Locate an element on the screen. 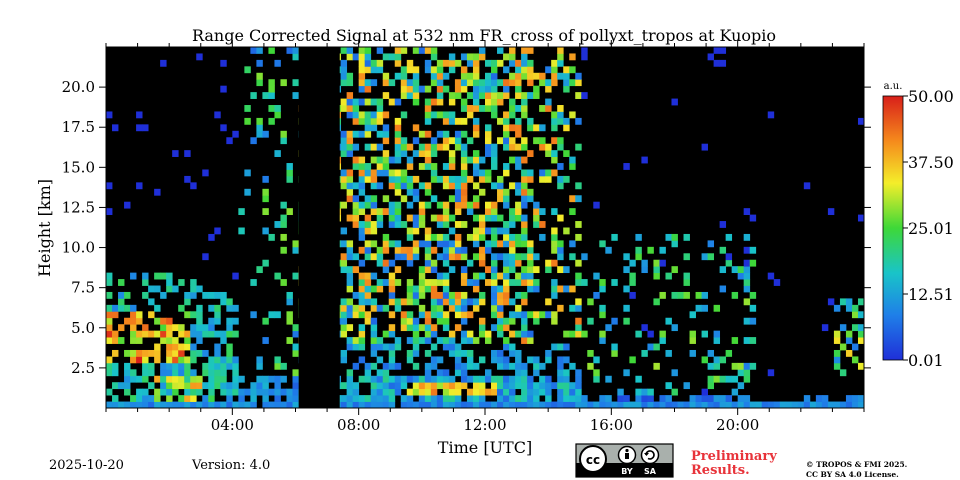  badge-sa-label: SA is located at coordinates (650, 471).